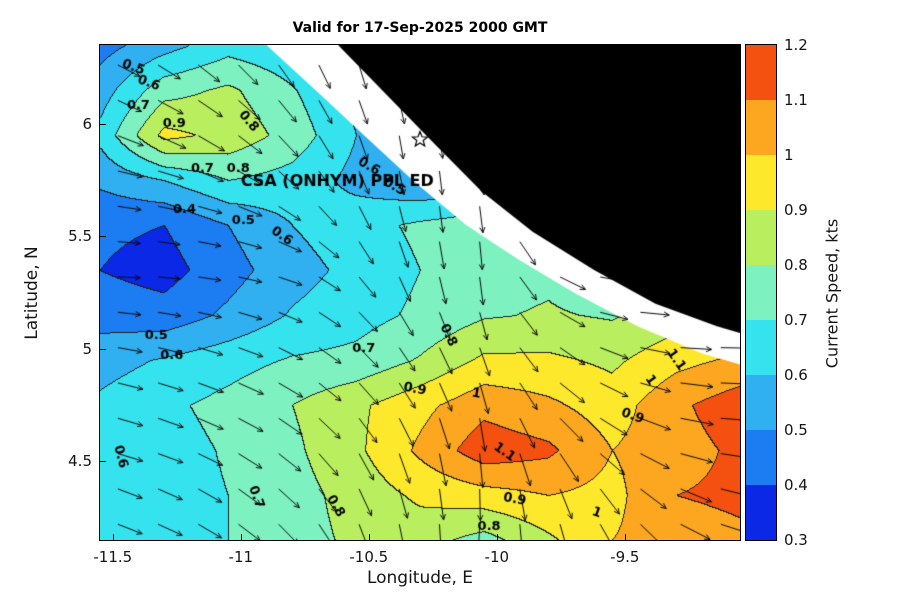  What do you see at coordinates (789, 155) in the screenshot?
I see `colorbar-tick-label: 1` at bounding box center [789, 155].